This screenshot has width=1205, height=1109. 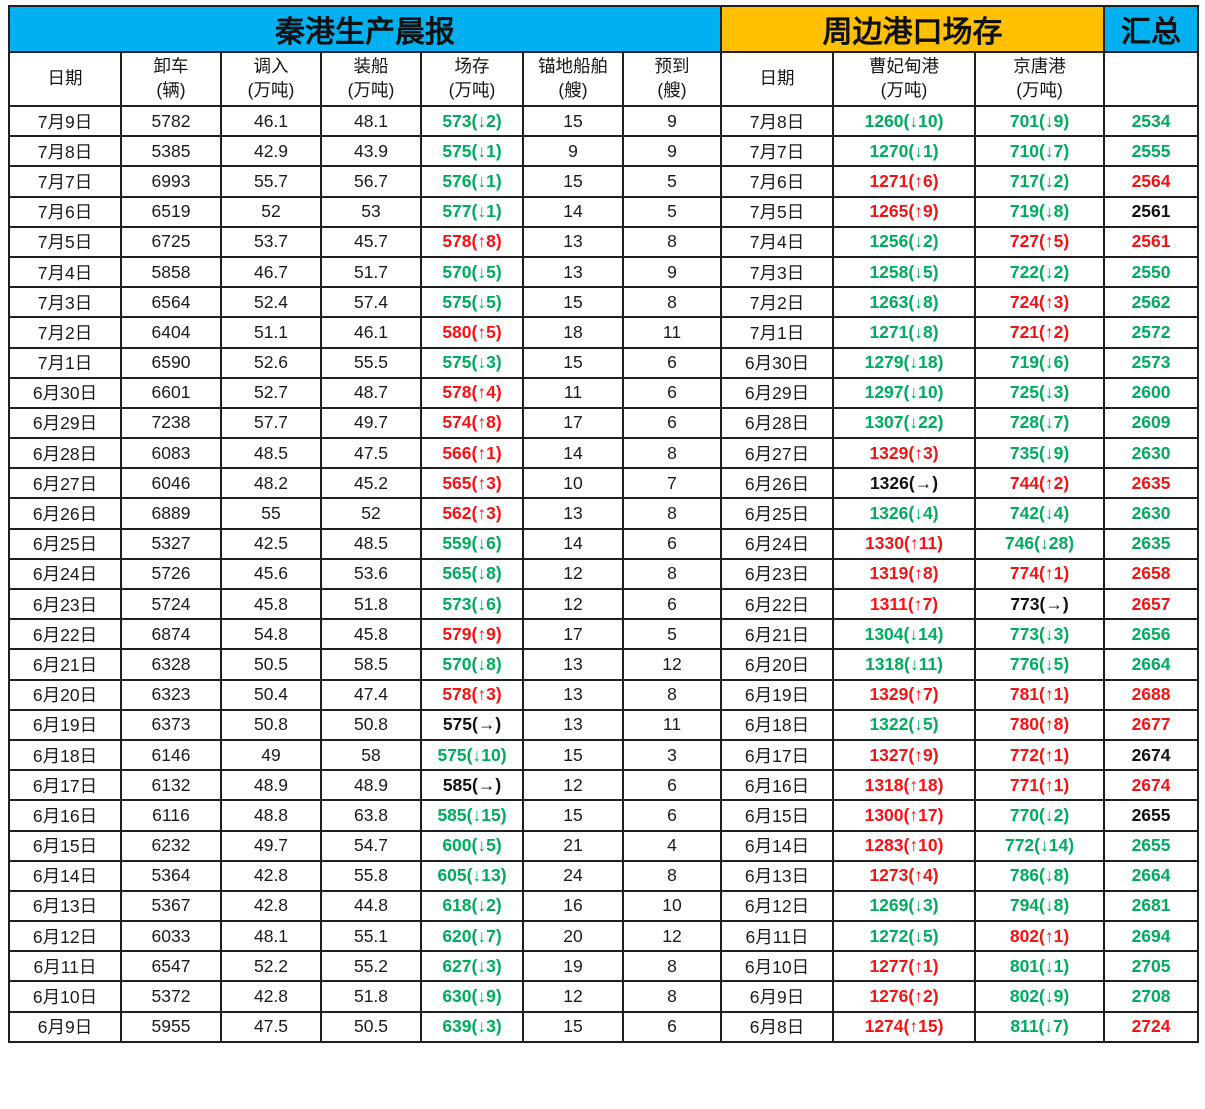 What do you see at coordinates (1039, 151) in the screenshot?
I see `jingtang-cell: 710(↓7)` at bounding box center [1039, 151].